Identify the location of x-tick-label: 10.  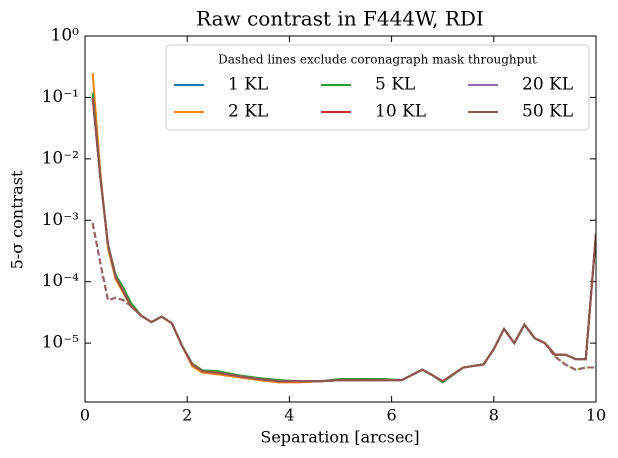
(596, 415).